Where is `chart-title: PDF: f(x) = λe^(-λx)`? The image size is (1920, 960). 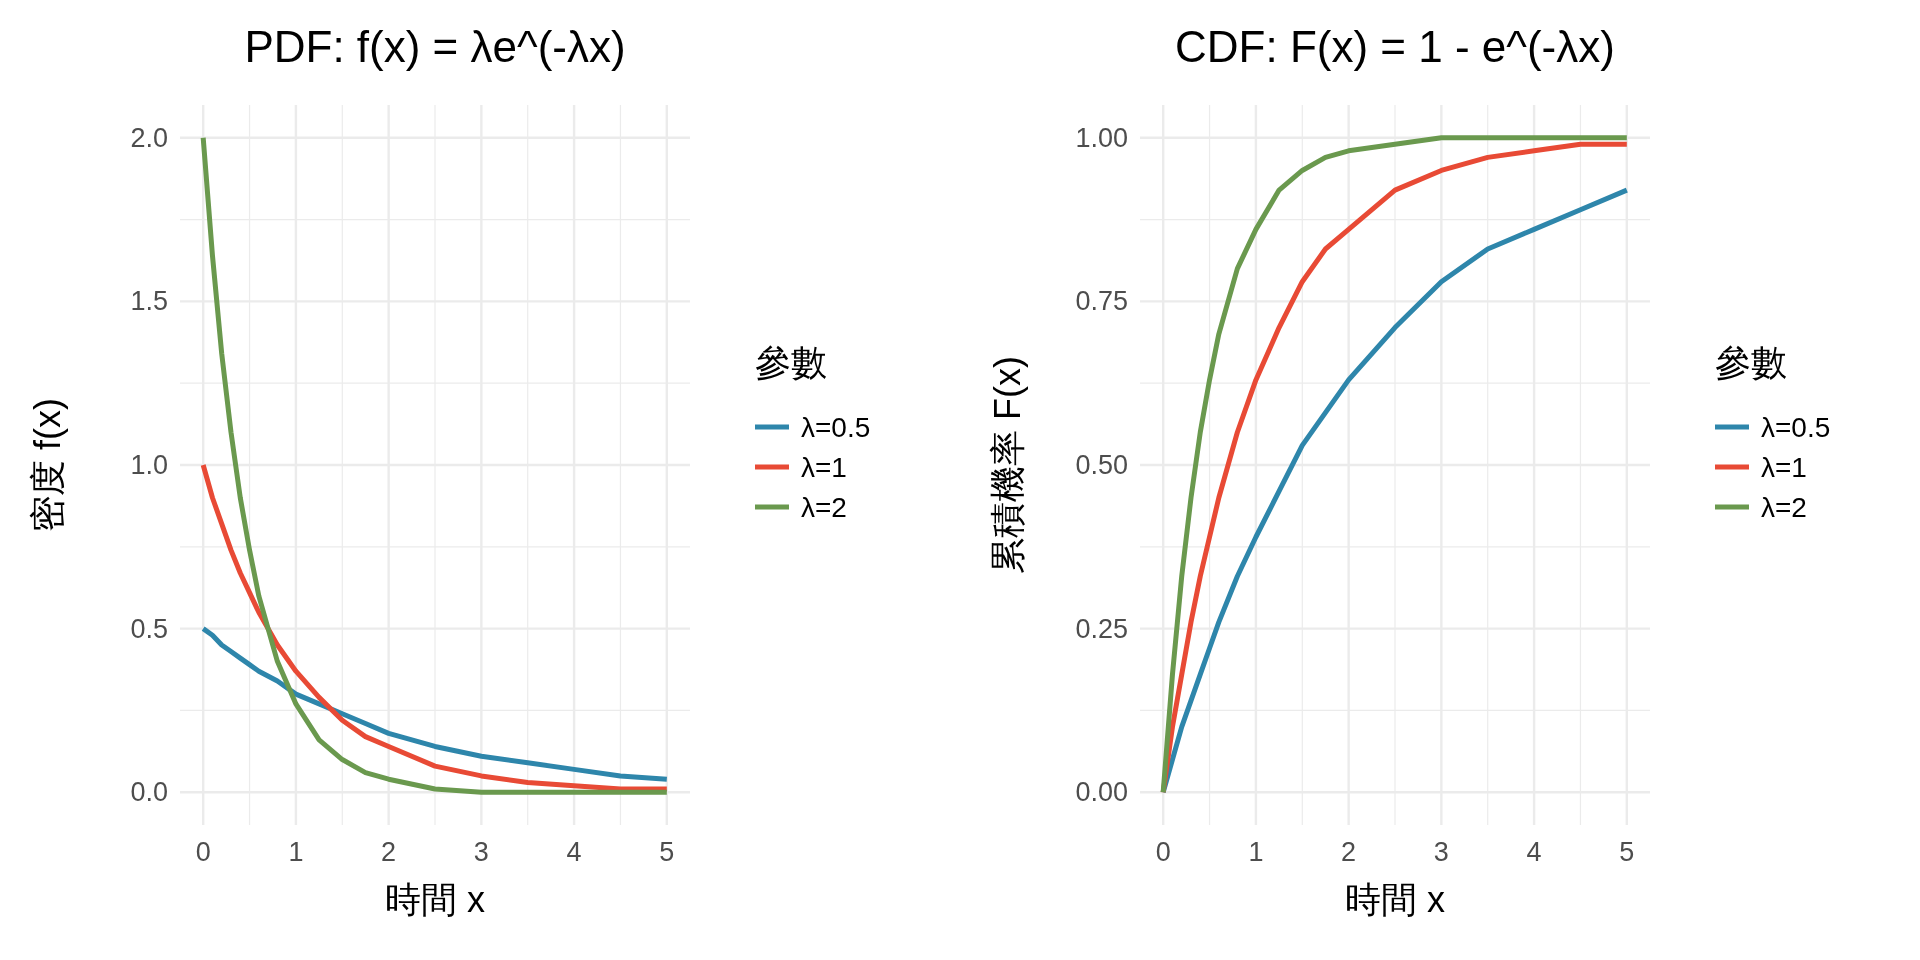 chart-title: PDF: f(x) = λe^(-λx) is located at coordinates (435, 46).